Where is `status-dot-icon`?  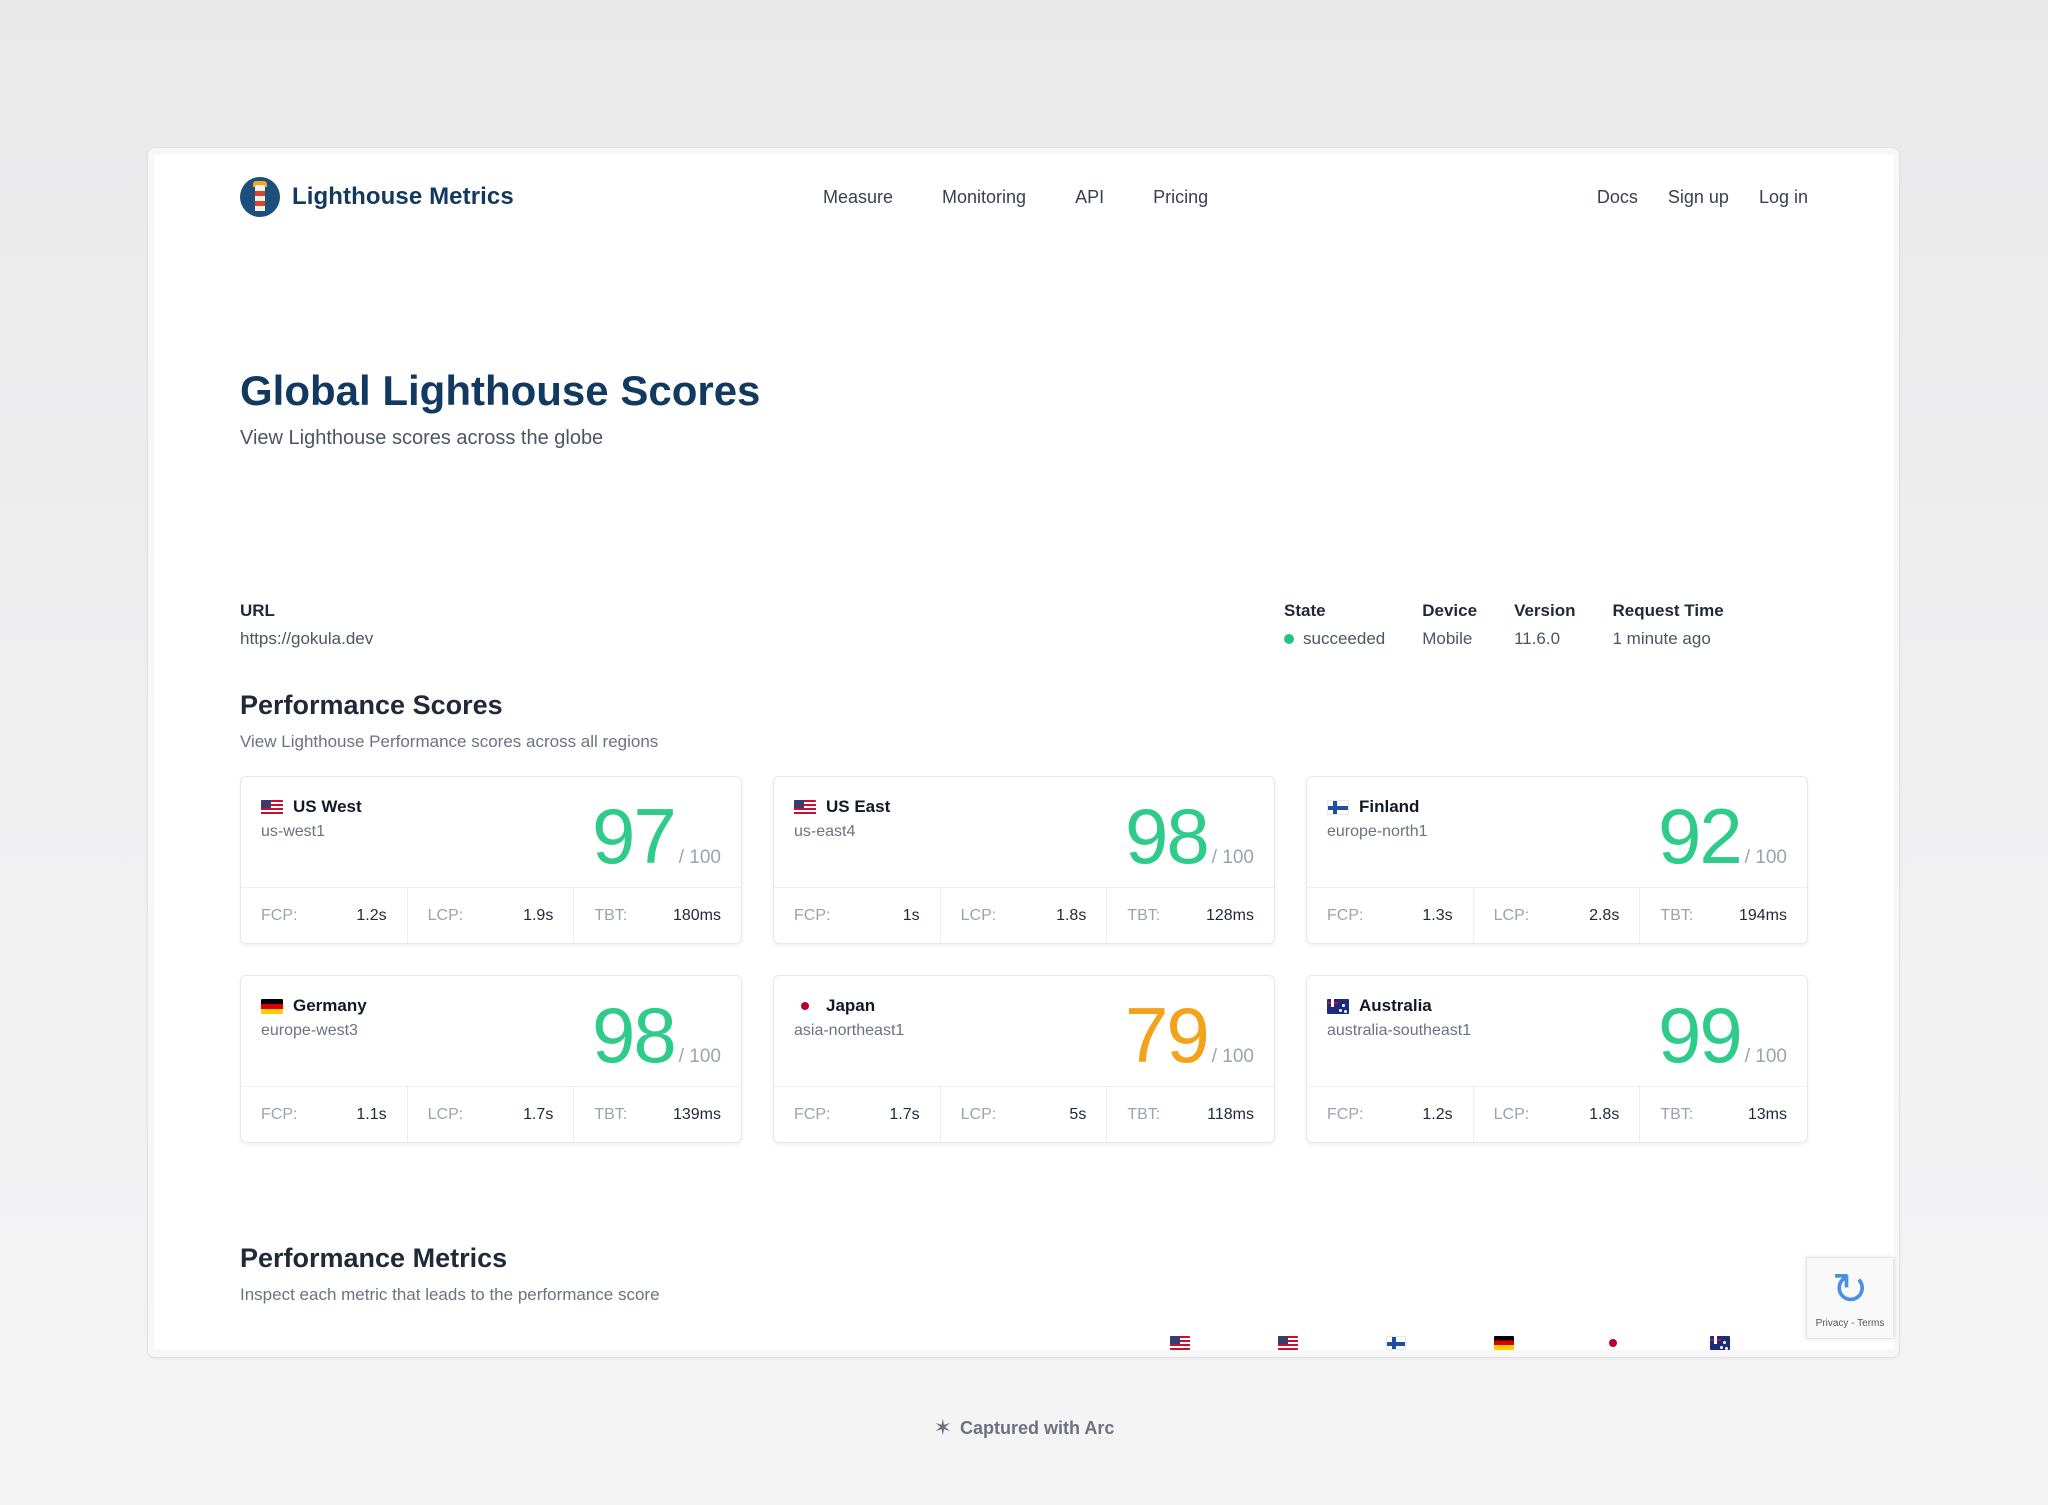
status-dot-icon is located at coordinates (1289, 639).